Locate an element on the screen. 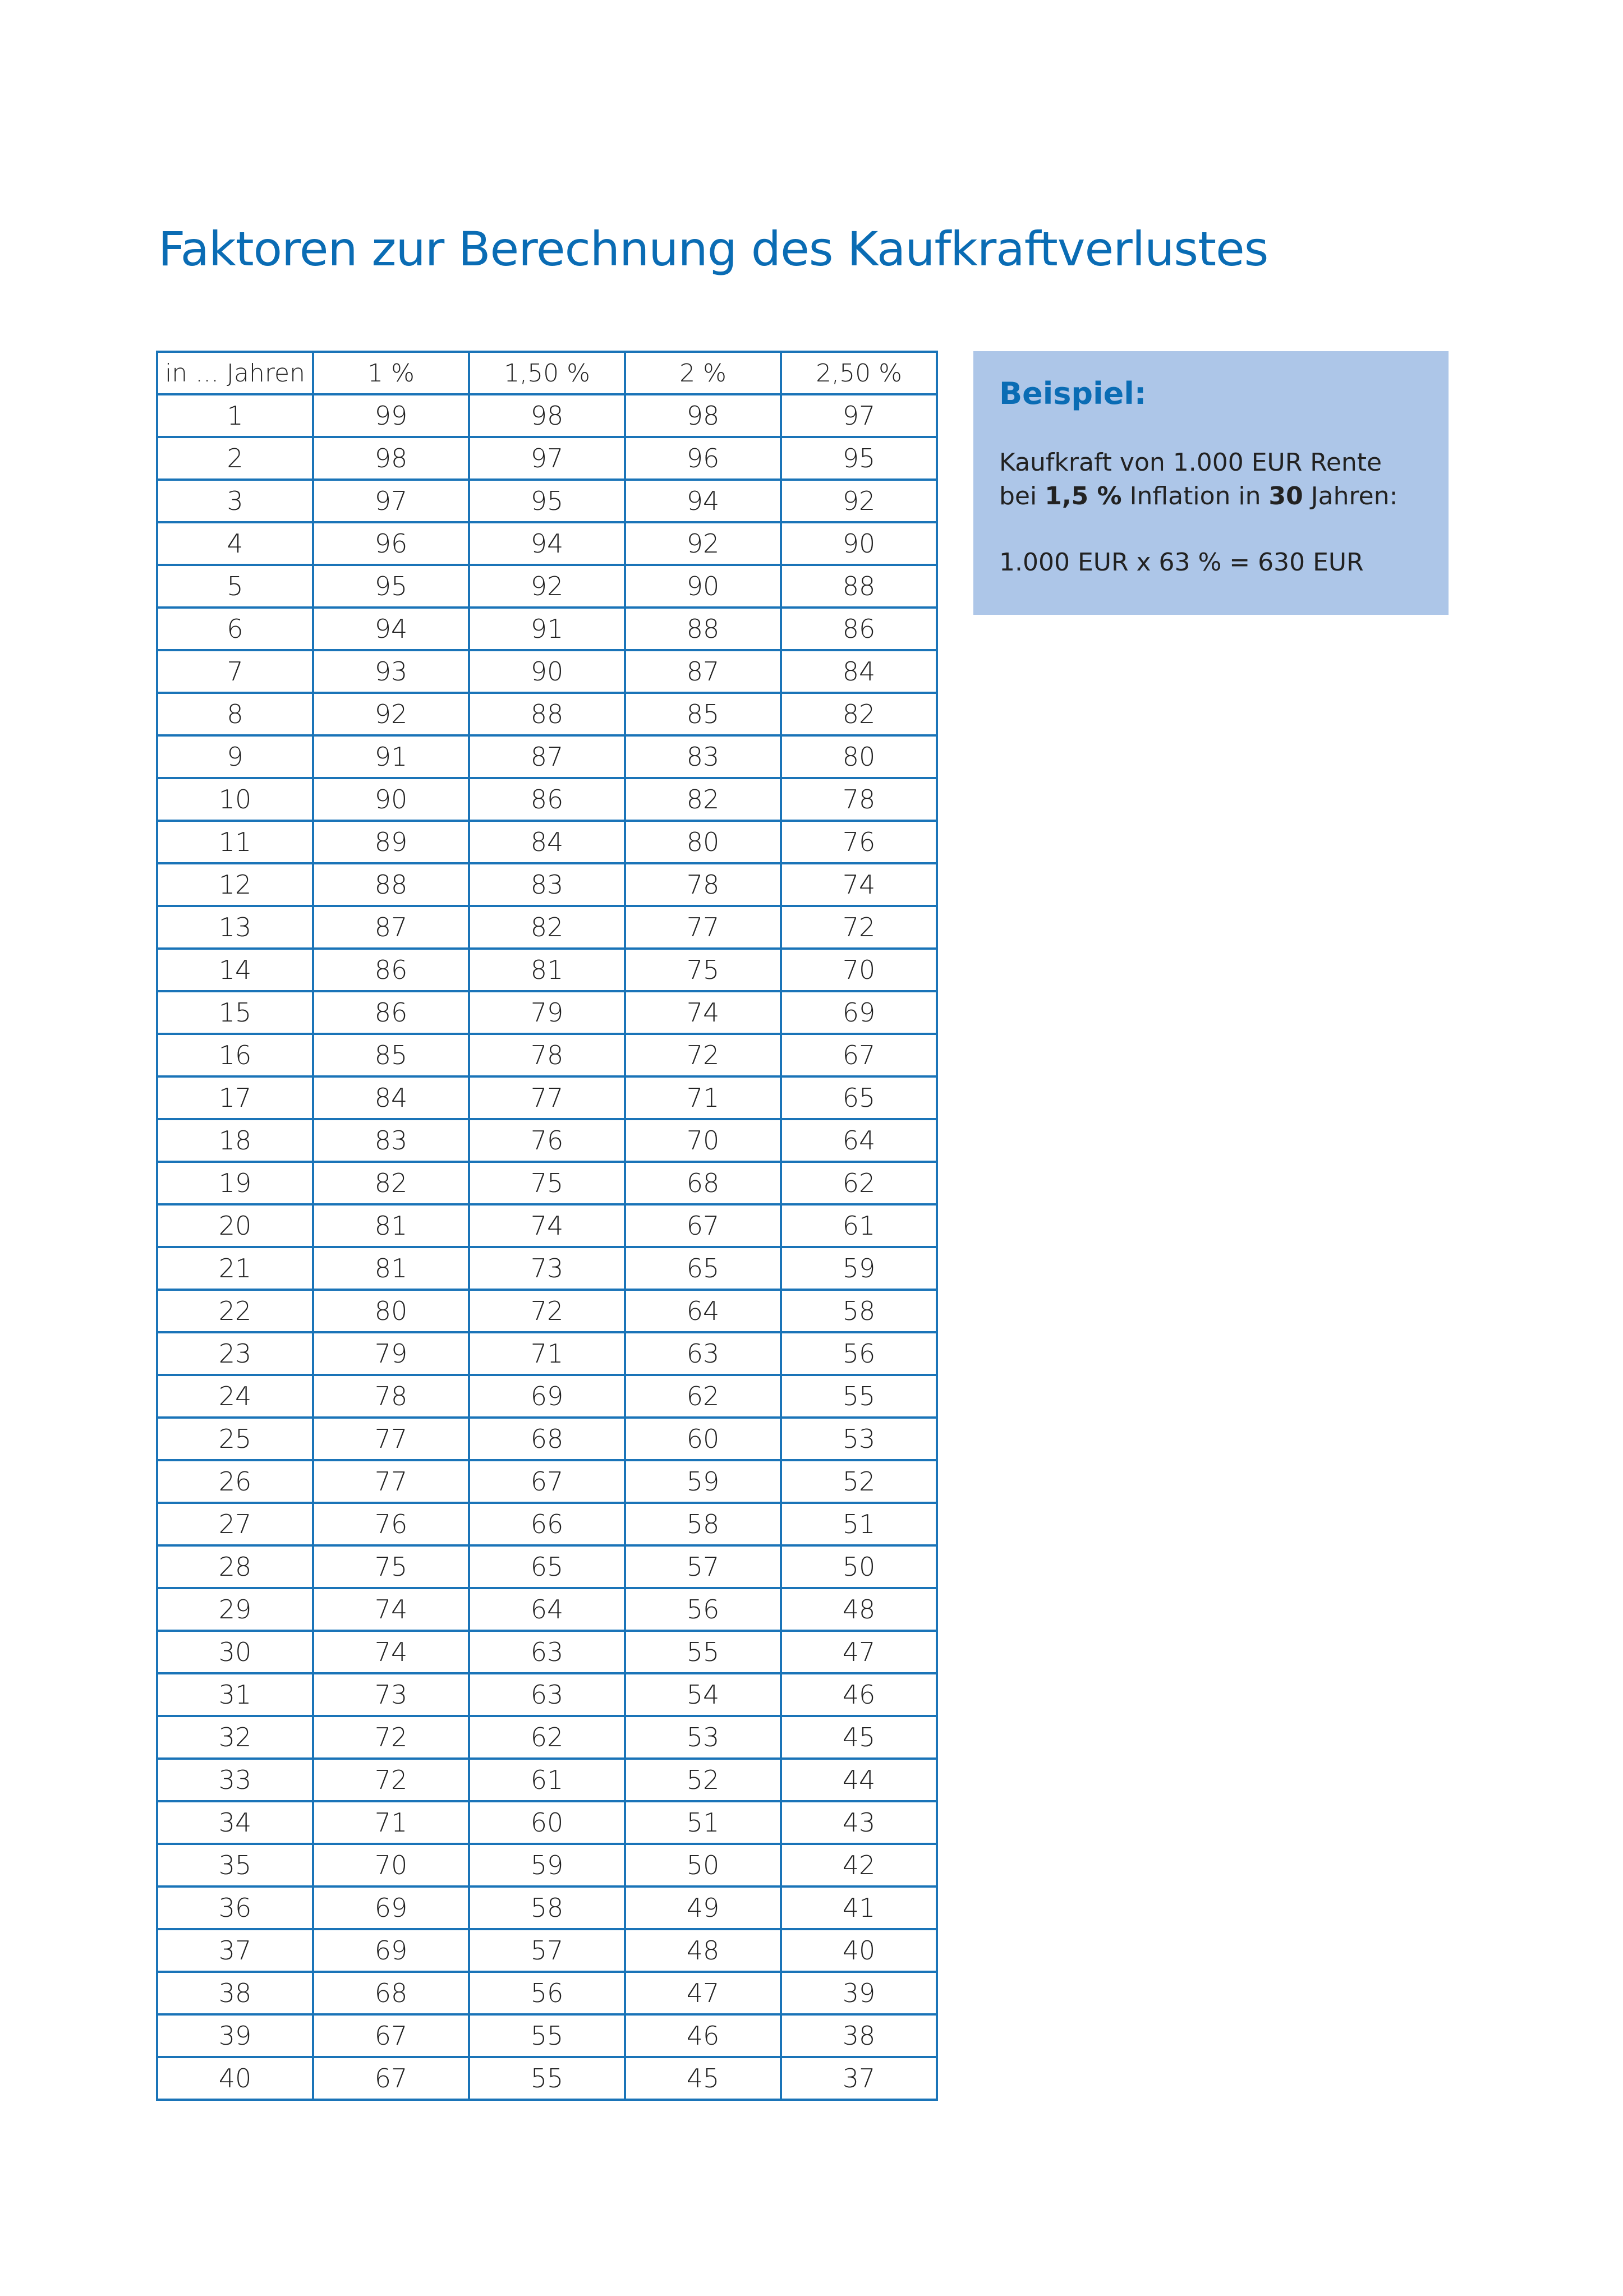 The image size is (1623, 2296). factor-cell: 81 is located at coordinates (547, 969).